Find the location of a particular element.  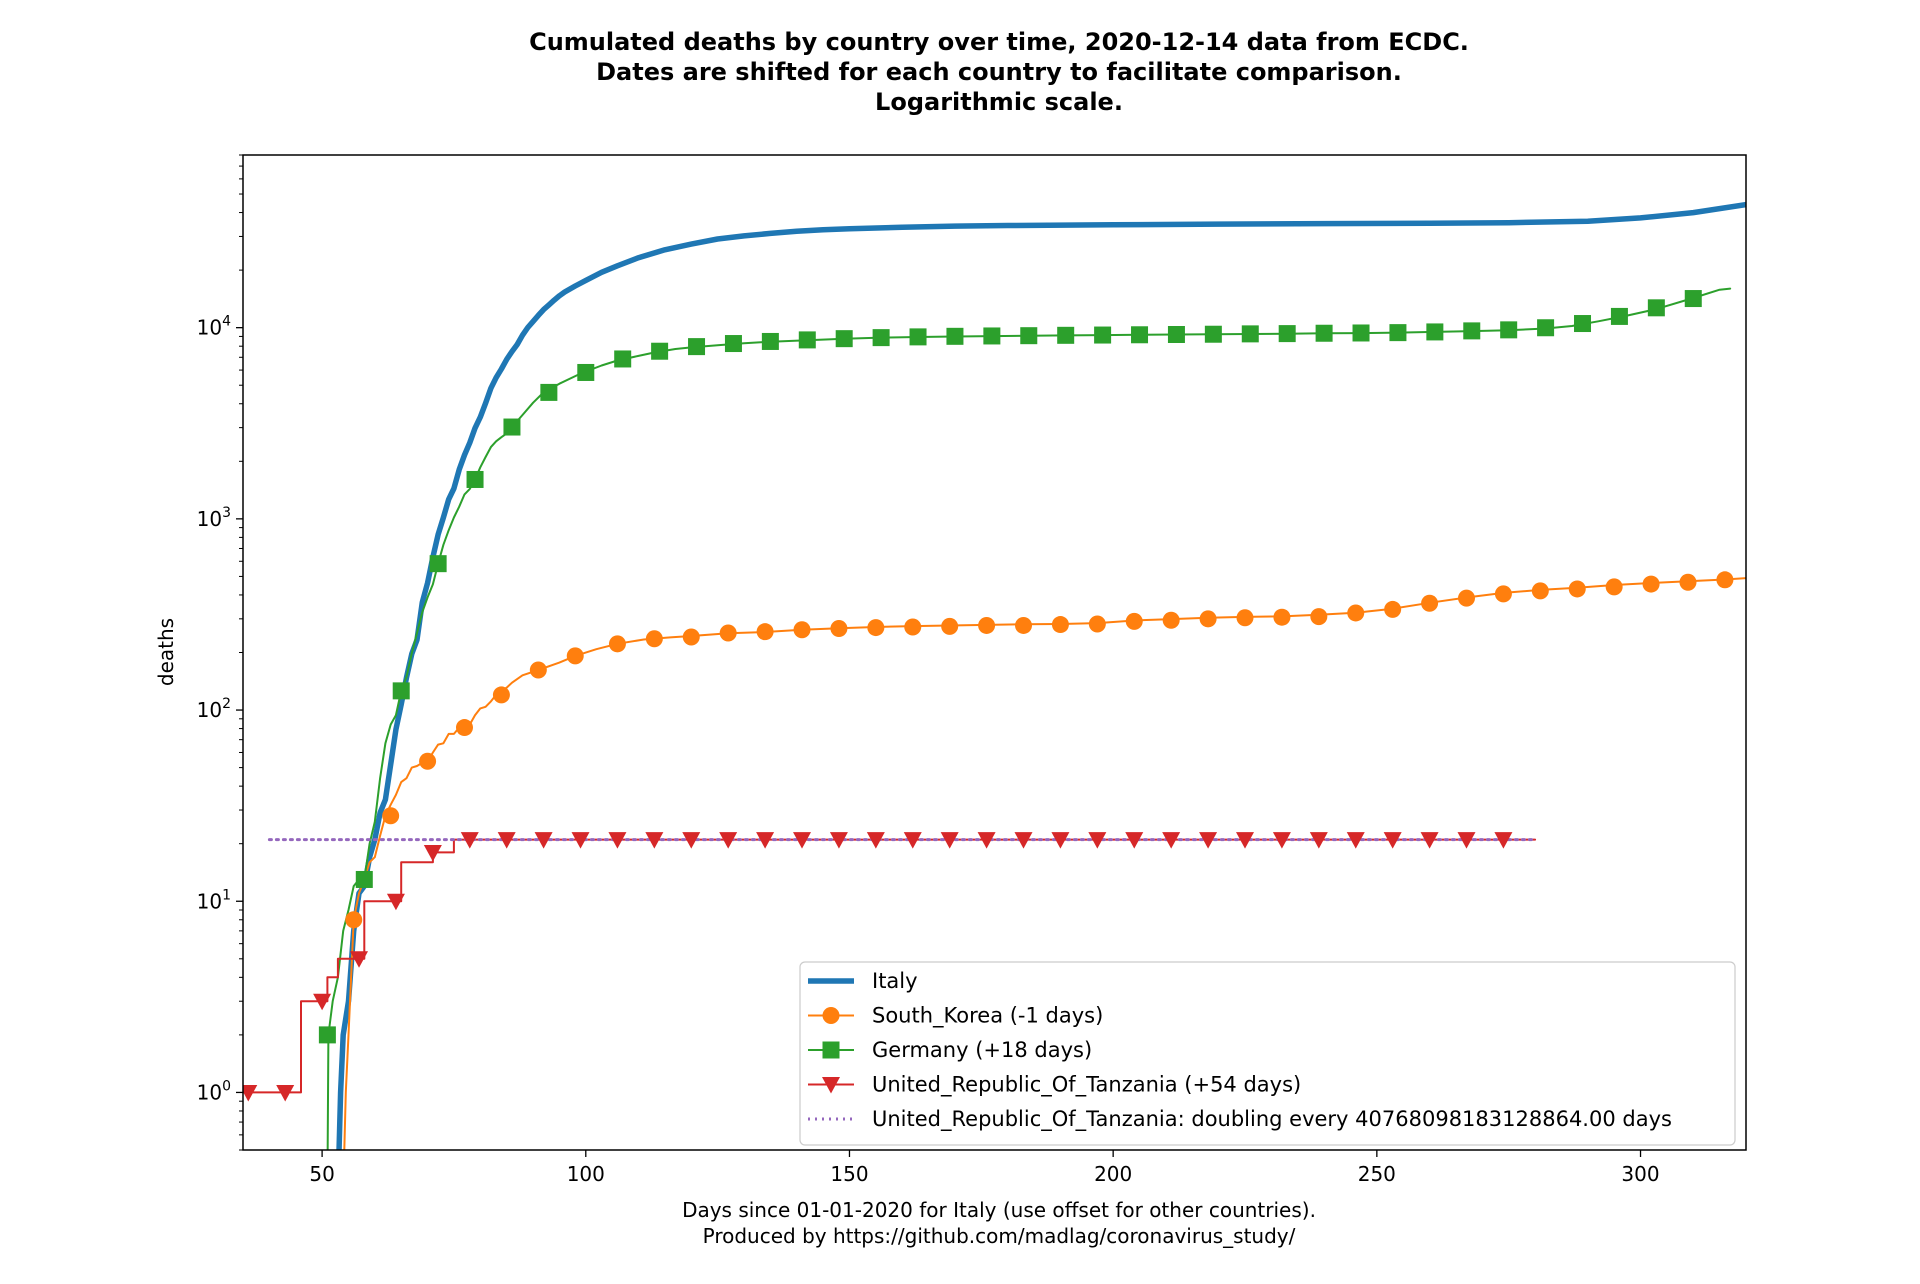

chart-title-line-3: Logarithmic scale. is located at coordinates (999, 102).